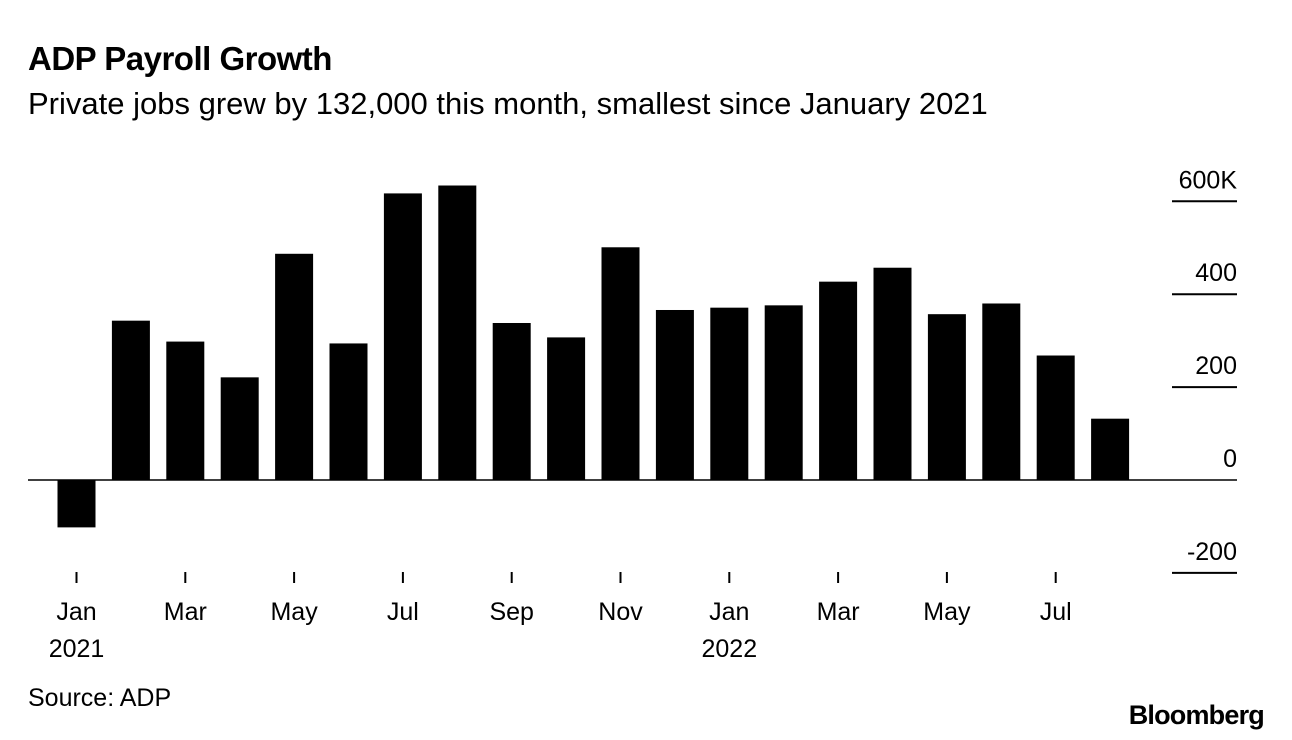 Image resolution: width=1292 pixels, height=740 pixels. I want to click on x-year-label-2021: 2021, so click(77, 649).